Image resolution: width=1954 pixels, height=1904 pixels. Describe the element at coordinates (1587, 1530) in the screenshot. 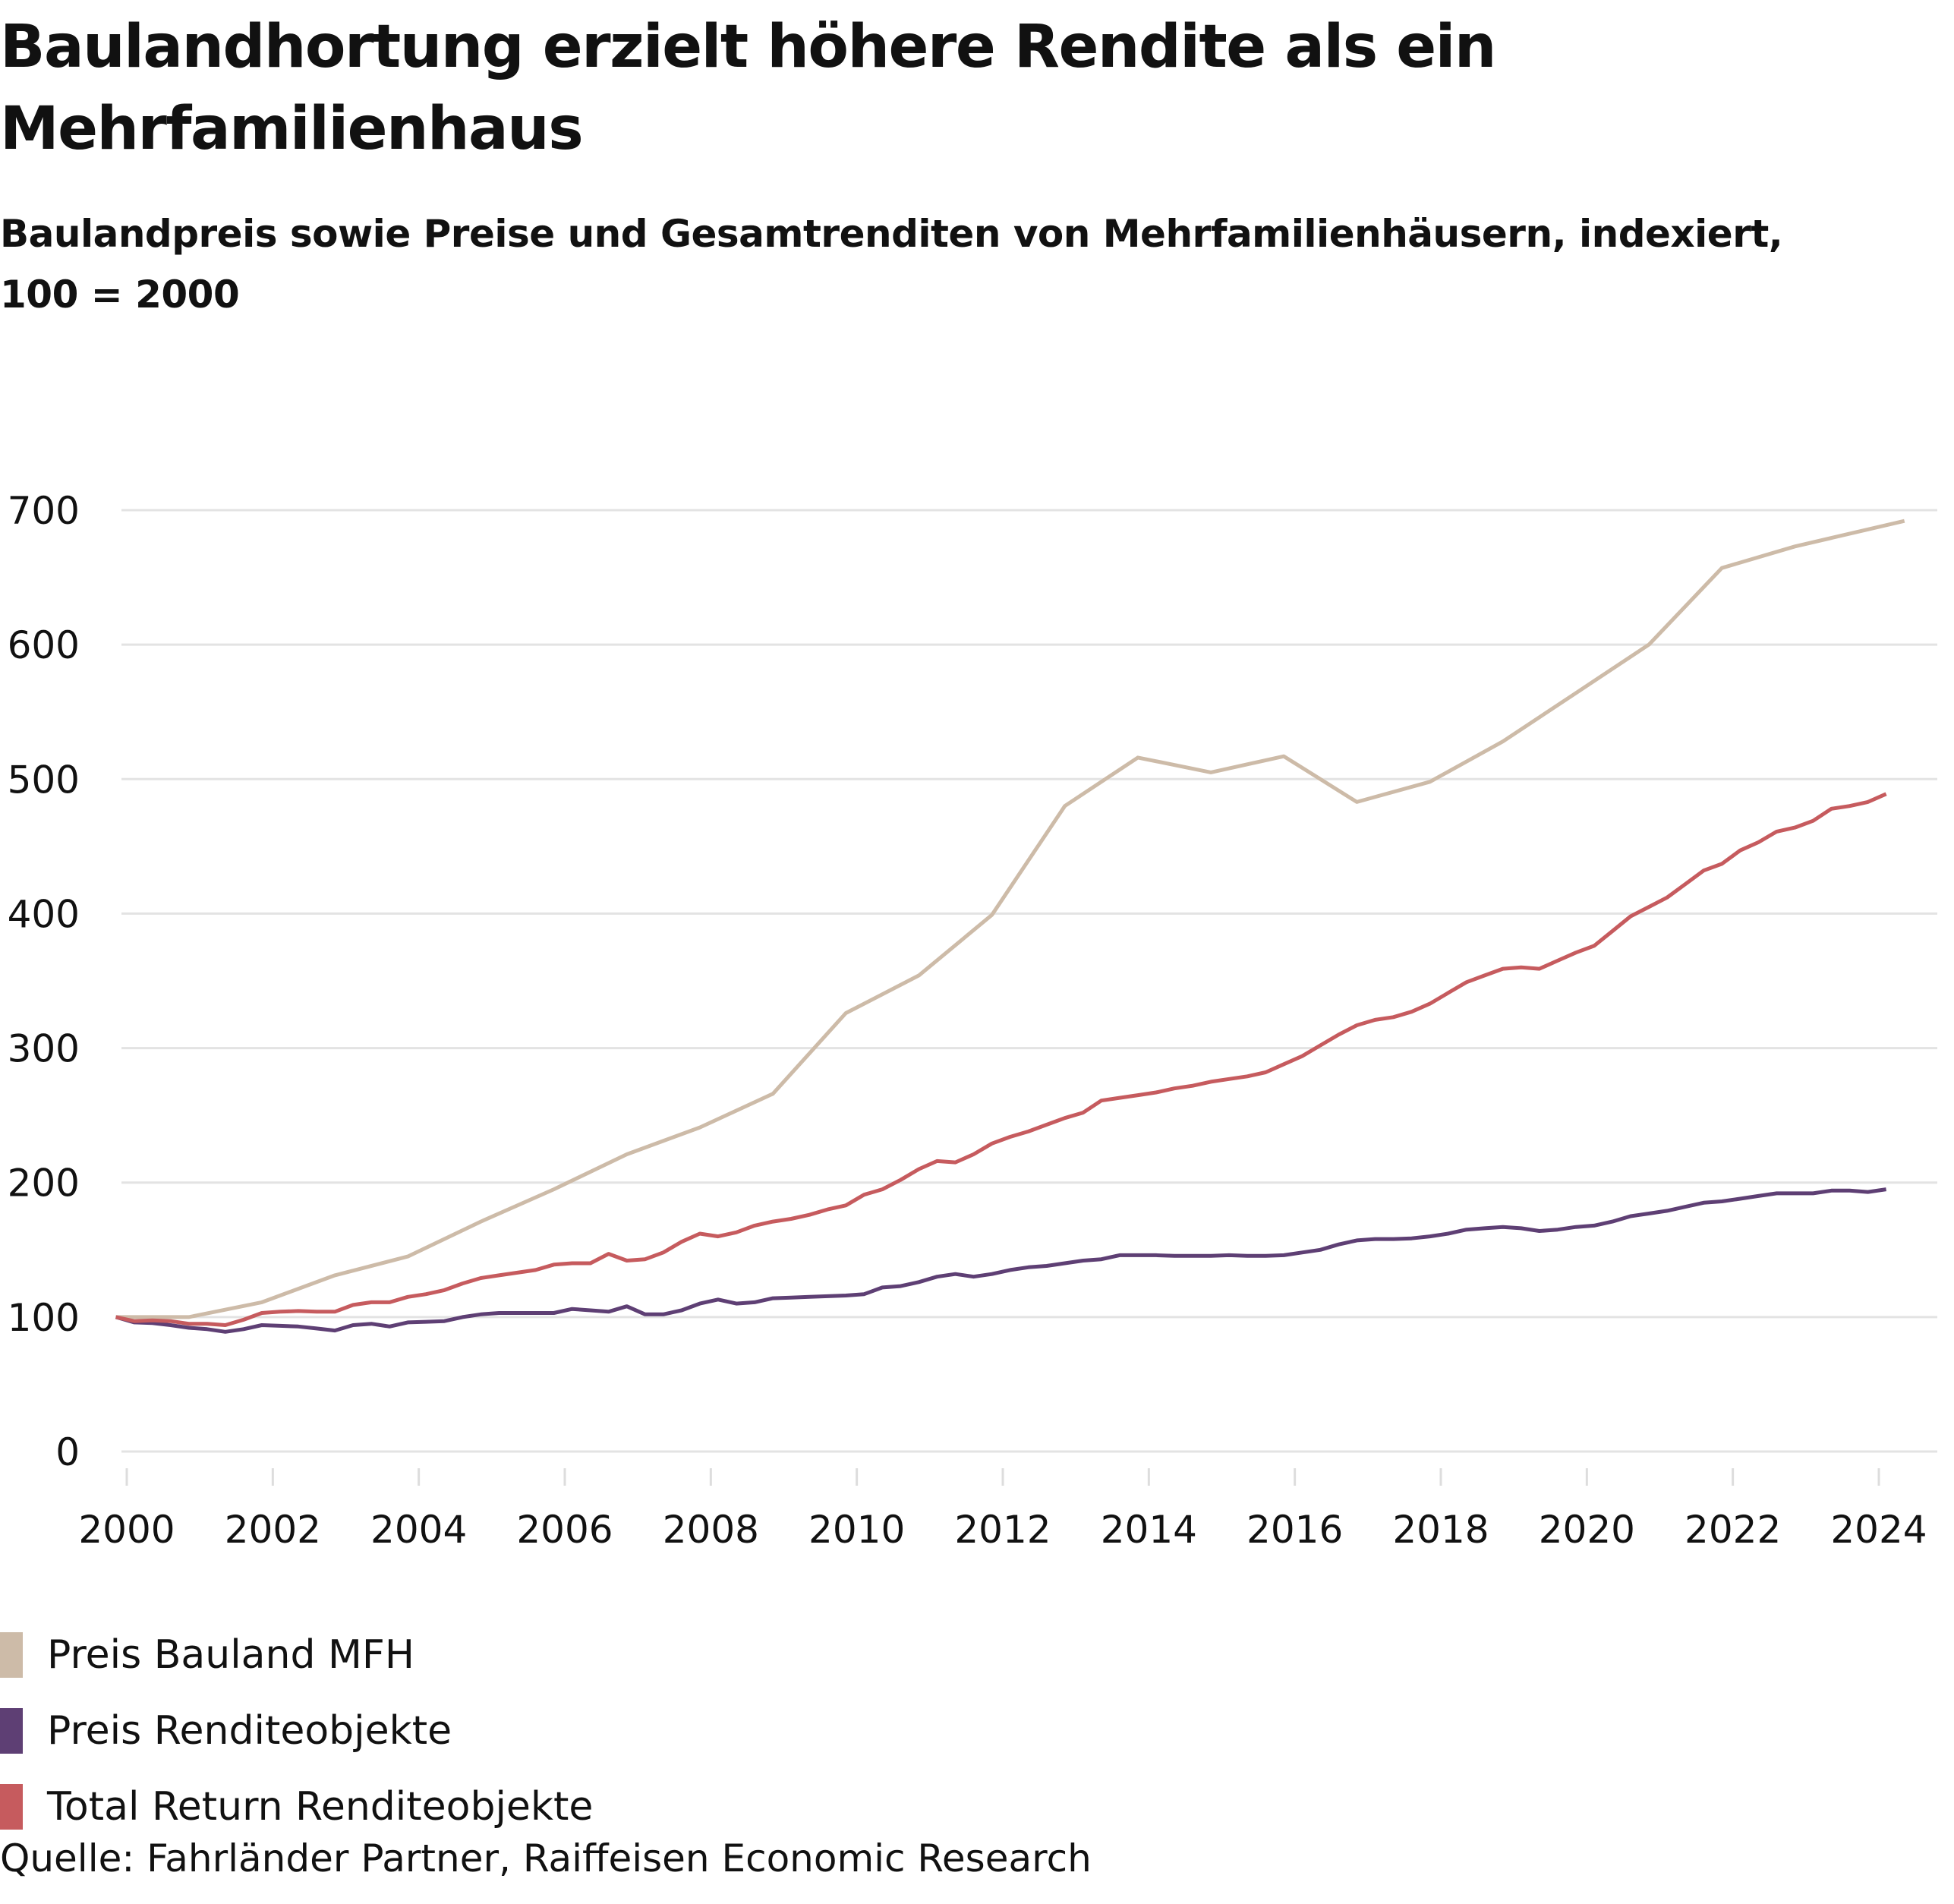

I see `x-tick-label: 2020` at that location.